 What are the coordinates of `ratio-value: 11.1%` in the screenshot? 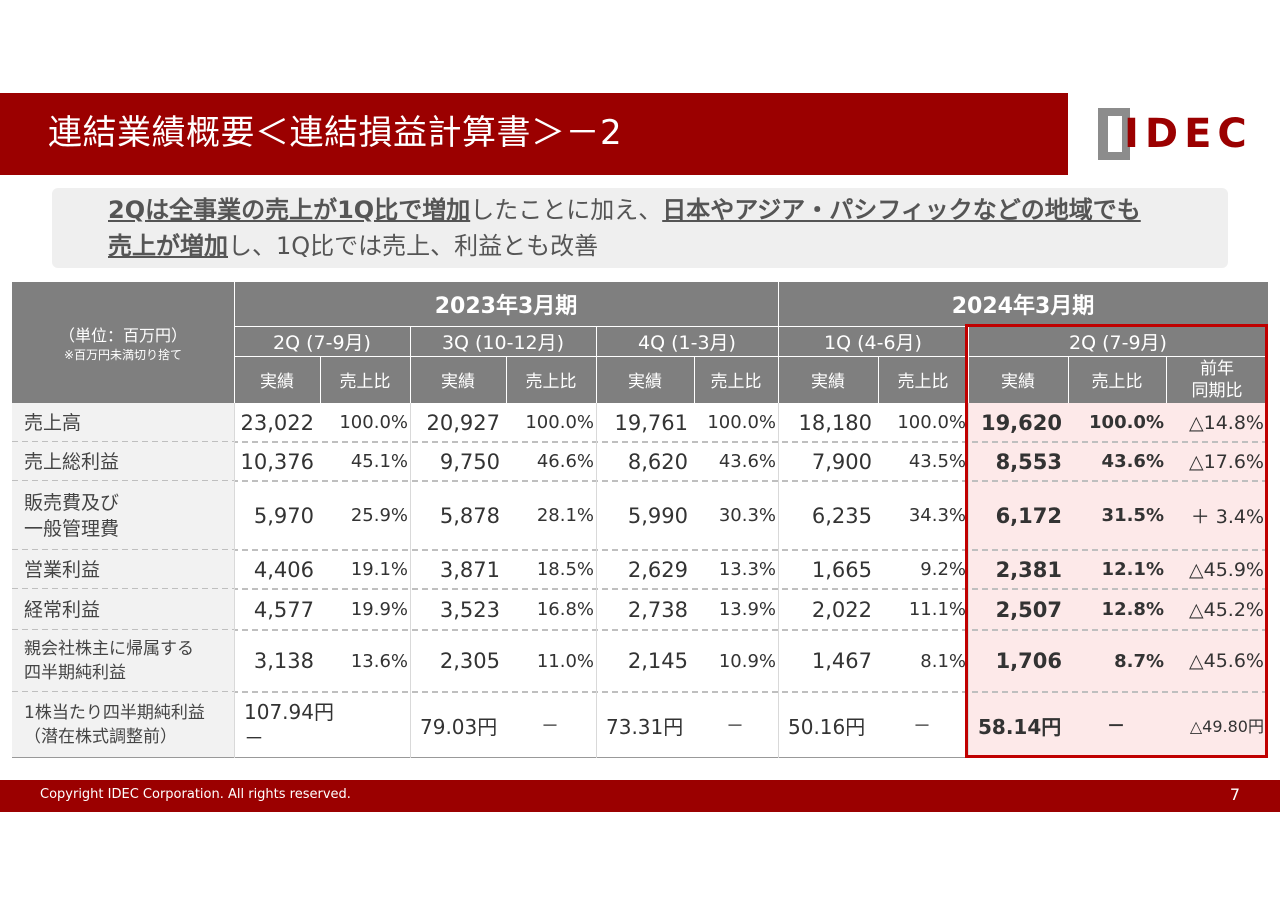 It's located at (937, 609).